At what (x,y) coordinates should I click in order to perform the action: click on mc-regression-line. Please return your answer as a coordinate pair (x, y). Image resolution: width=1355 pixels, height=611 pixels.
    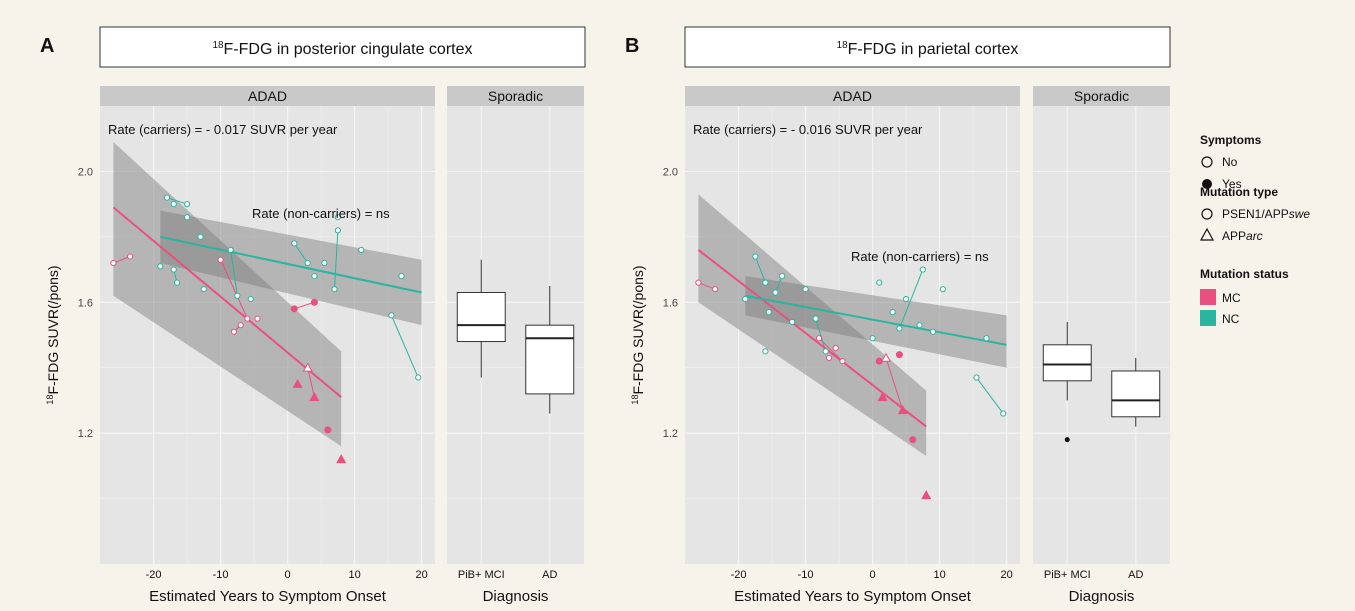
    Looking at the image, I should click on (812, 338).